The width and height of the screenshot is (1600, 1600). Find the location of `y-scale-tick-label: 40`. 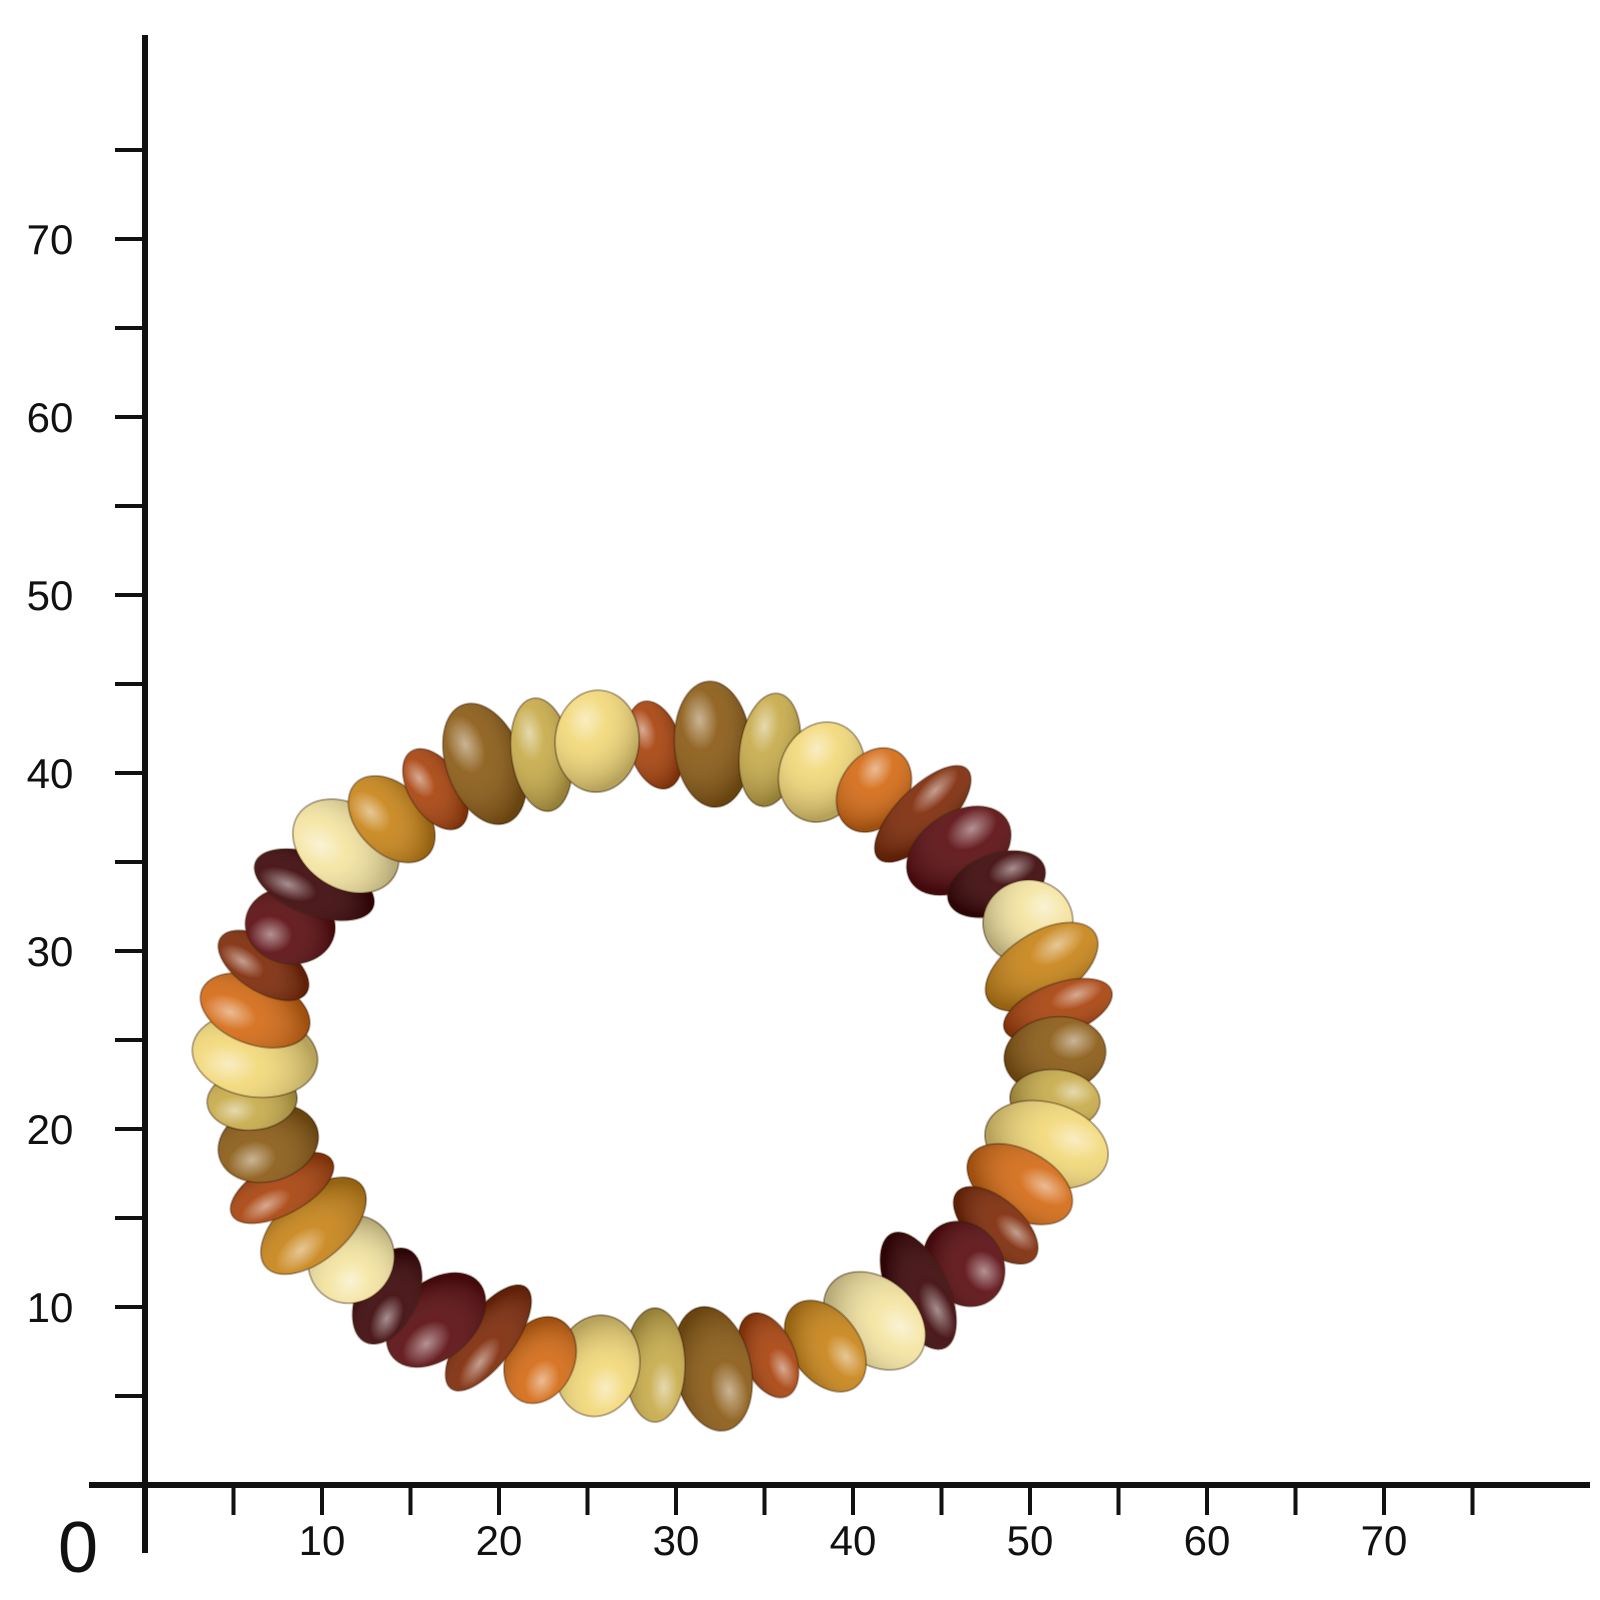

y-scale-tick-label: 40 is located at coordinates (50, 773).